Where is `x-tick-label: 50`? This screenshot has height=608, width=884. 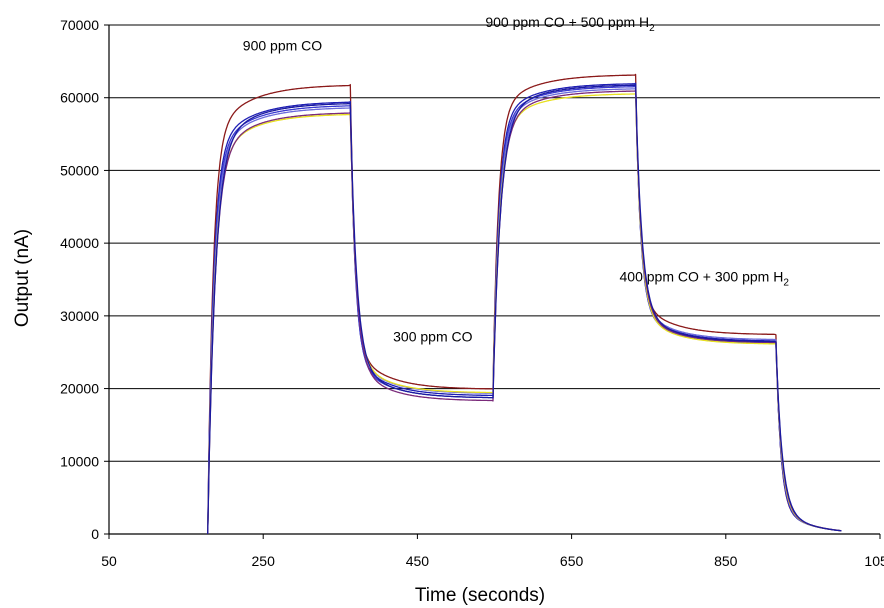 x-tick-label: 50 is located at coordinates (109, 561).